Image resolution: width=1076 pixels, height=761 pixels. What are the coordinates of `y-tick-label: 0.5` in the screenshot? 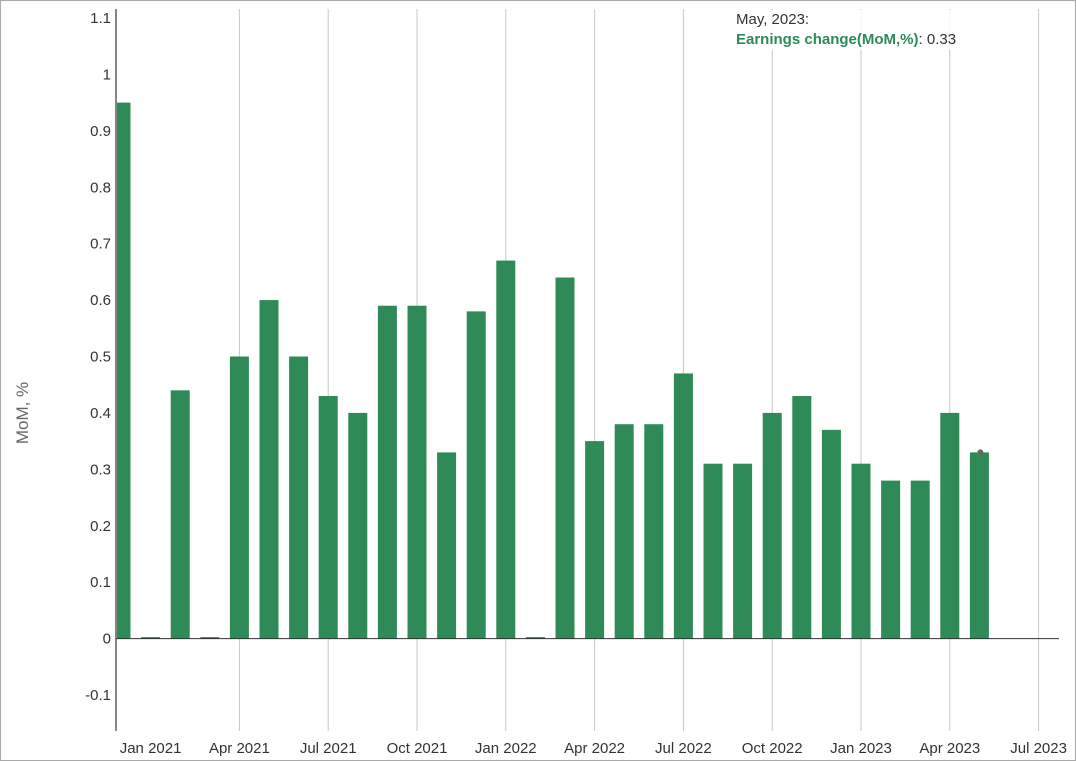 It's located at (100, 357).